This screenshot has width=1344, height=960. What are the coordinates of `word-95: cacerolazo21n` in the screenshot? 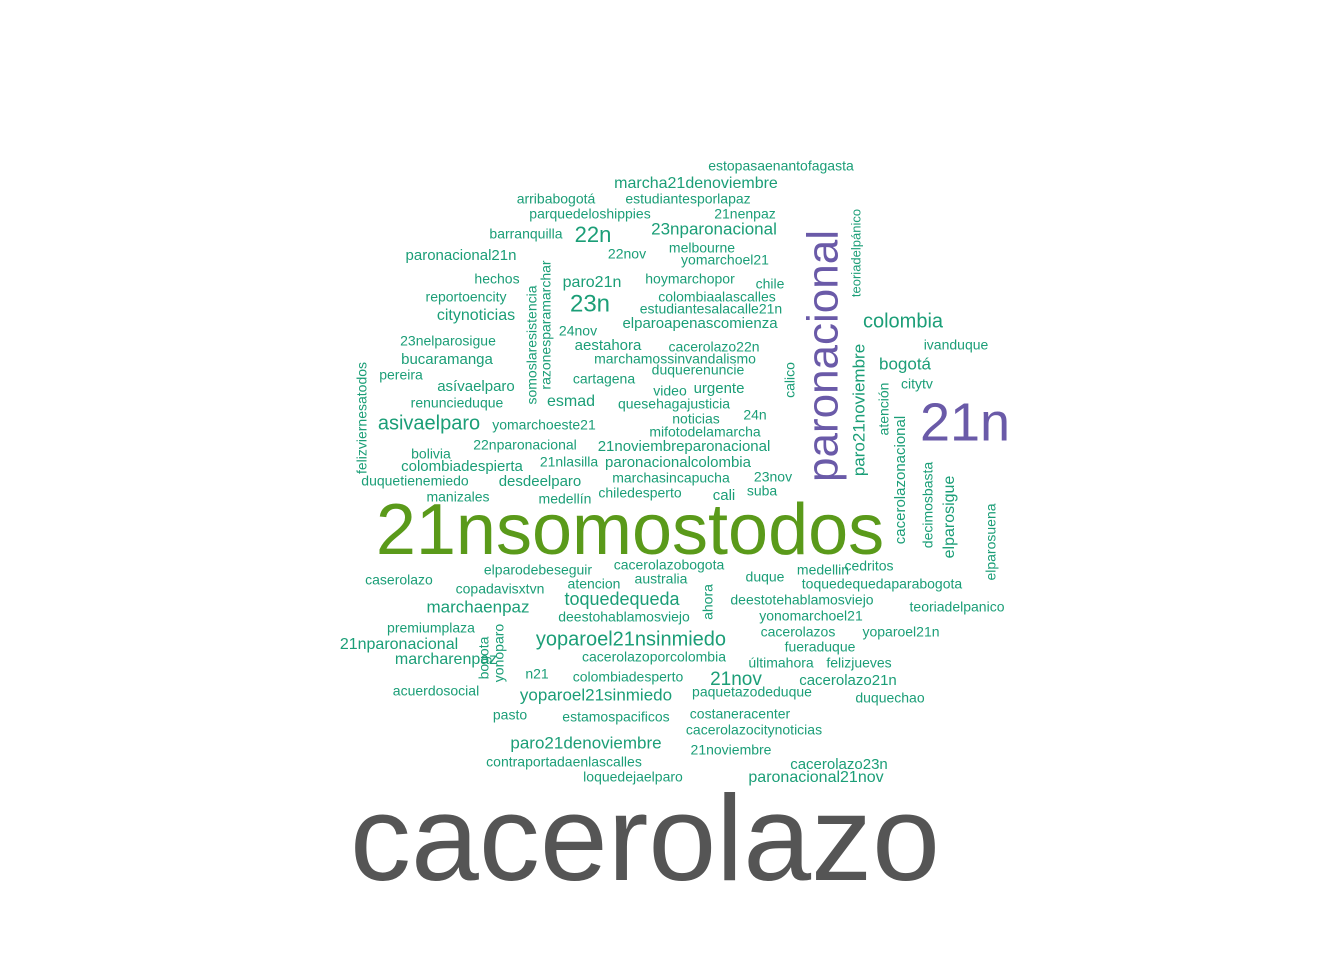 It's located at (848, 680).